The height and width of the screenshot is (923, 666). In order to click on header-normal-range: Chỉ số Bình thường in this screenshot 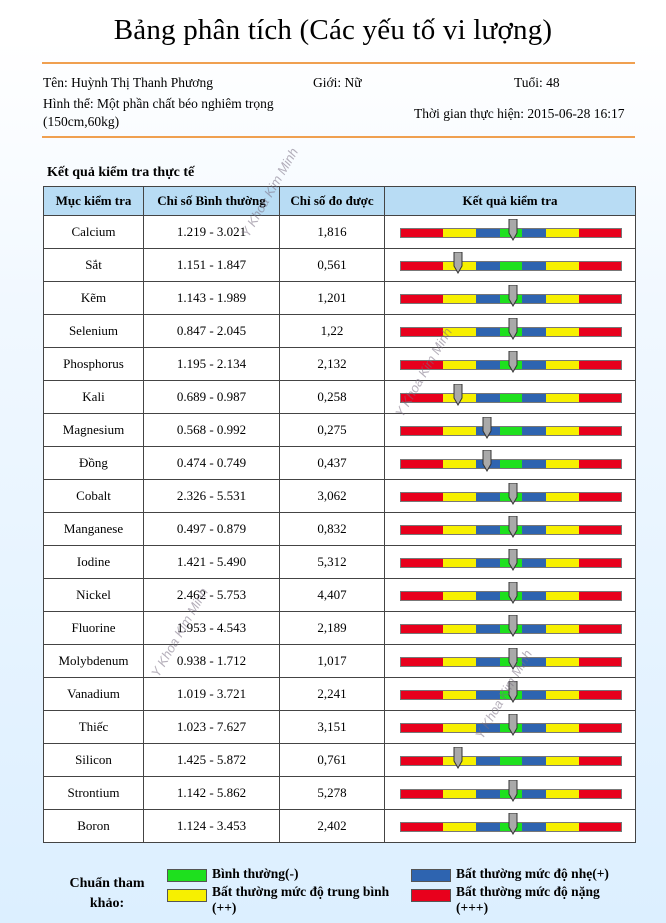, I will do `click(211, 201)`.